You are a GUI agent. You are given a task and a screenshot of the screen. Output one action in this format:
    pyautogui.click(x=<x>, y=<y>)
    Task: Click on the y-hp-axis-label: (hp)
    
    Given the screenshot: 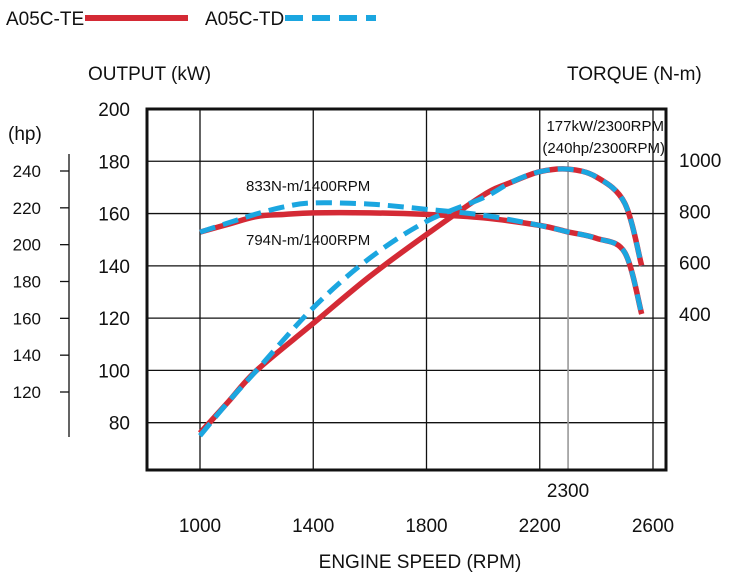 What is the action you would take?
    pyautogui.click(x=25, y=134)
    